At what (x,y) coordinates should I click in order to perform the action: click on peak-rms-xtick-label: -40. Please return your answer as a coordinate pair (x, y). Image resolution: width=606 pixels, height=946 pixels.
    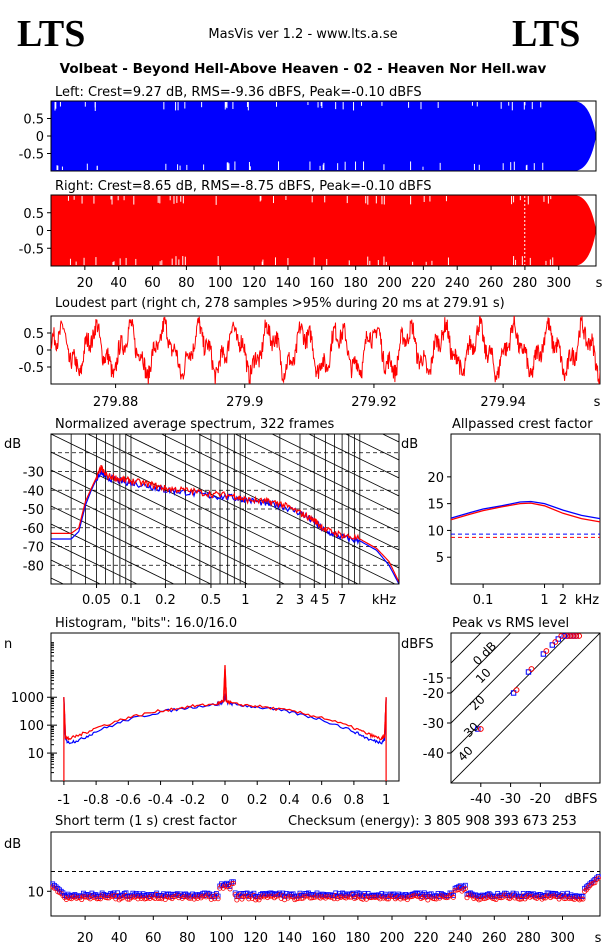
    Looking at the image, I should click on (480, 799).